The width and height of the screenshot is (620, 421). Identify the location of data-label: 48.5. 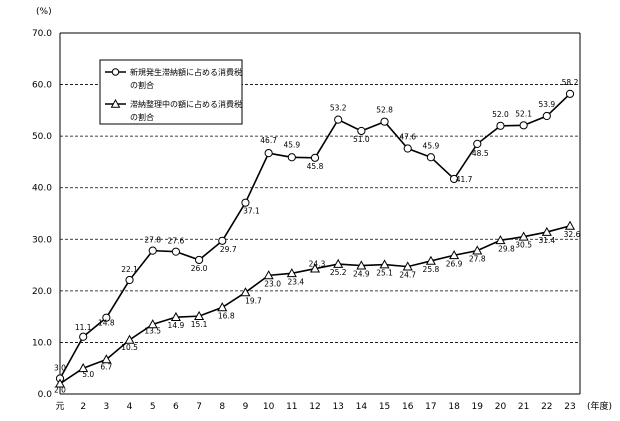
(480, 153).